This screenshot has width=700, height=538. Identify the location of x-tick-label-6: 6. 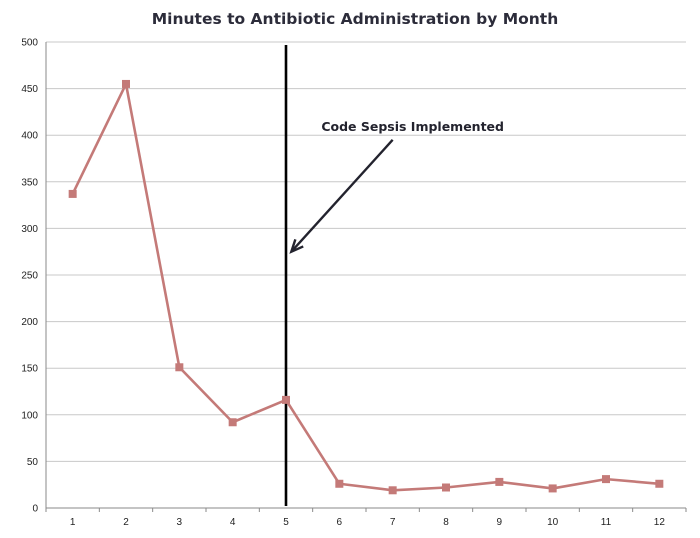
(340, 522).